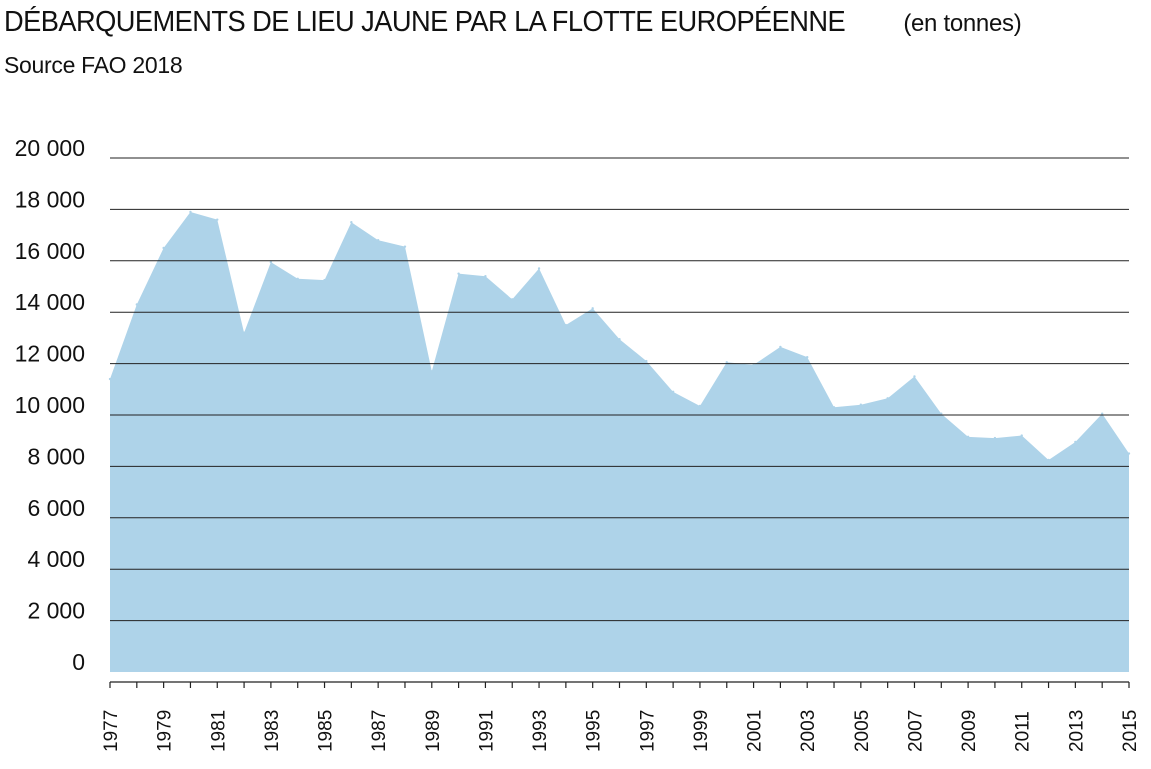  I want to click on x-tick-label-1993: 1993, so click(540, 731).